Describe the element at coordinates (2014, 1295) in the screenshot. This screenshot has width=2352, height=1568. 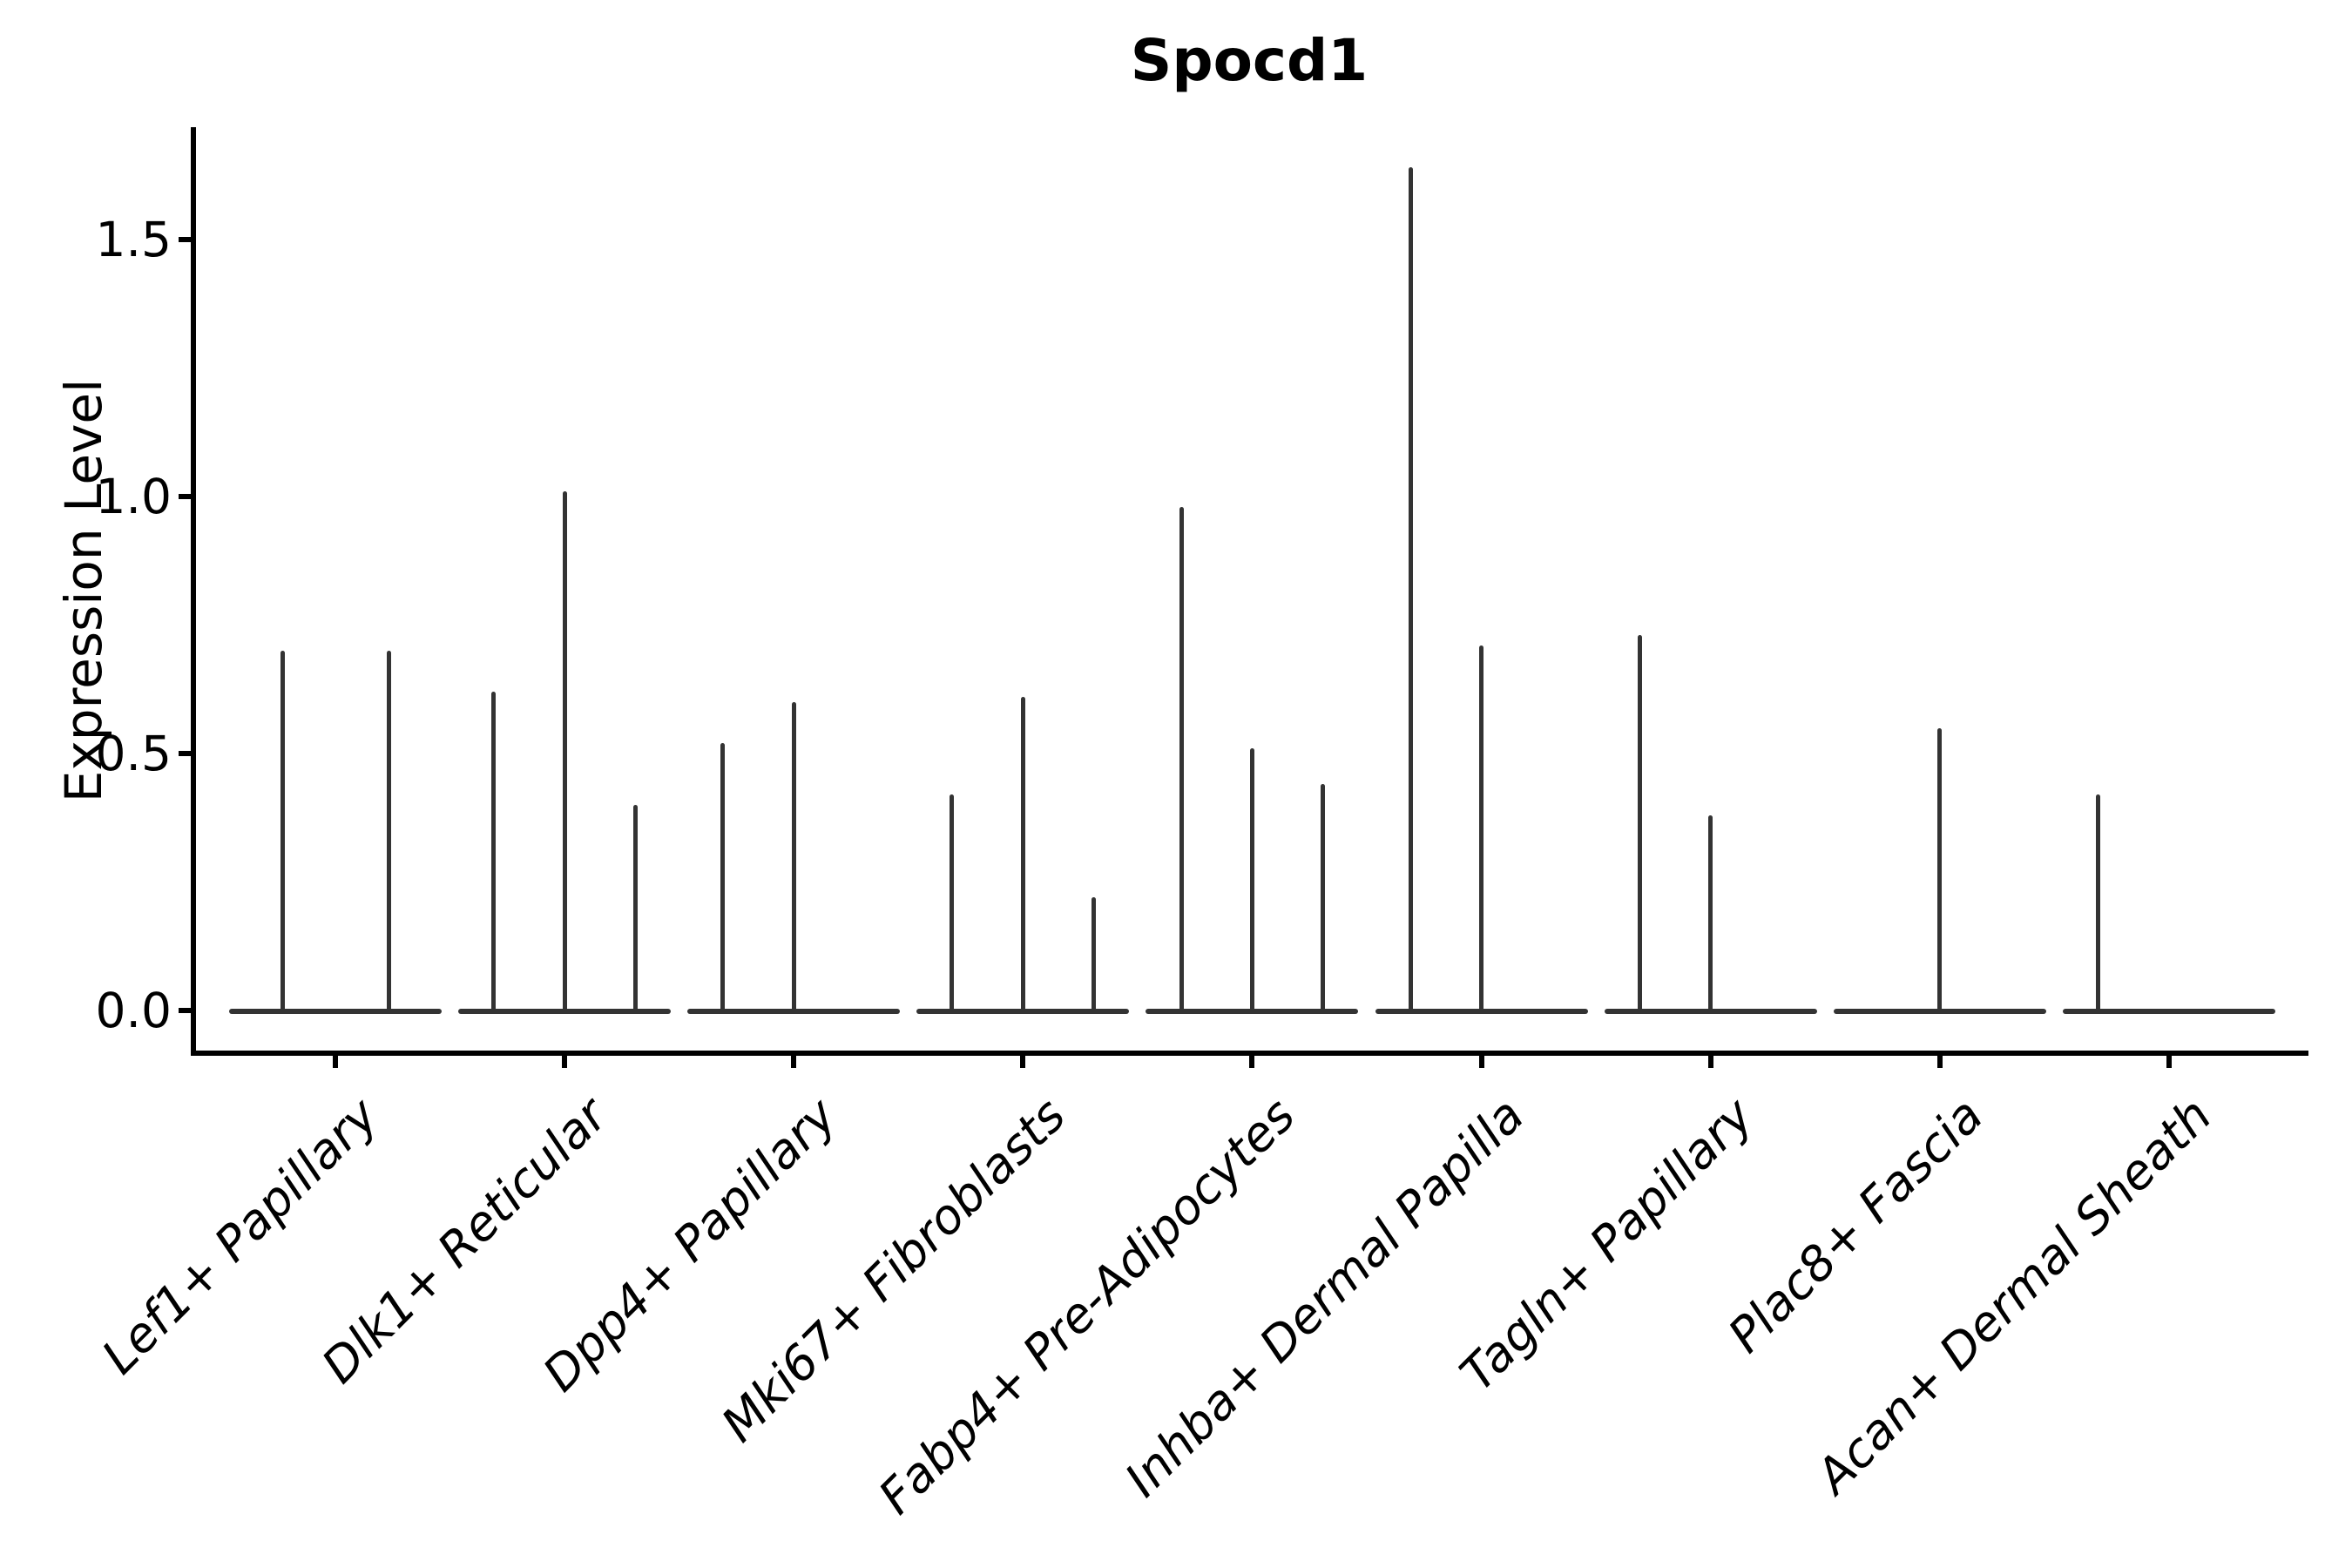
I see `x-tick-label-acan-dermal-sheath: Acan+ Dermal Sheath` at that location.